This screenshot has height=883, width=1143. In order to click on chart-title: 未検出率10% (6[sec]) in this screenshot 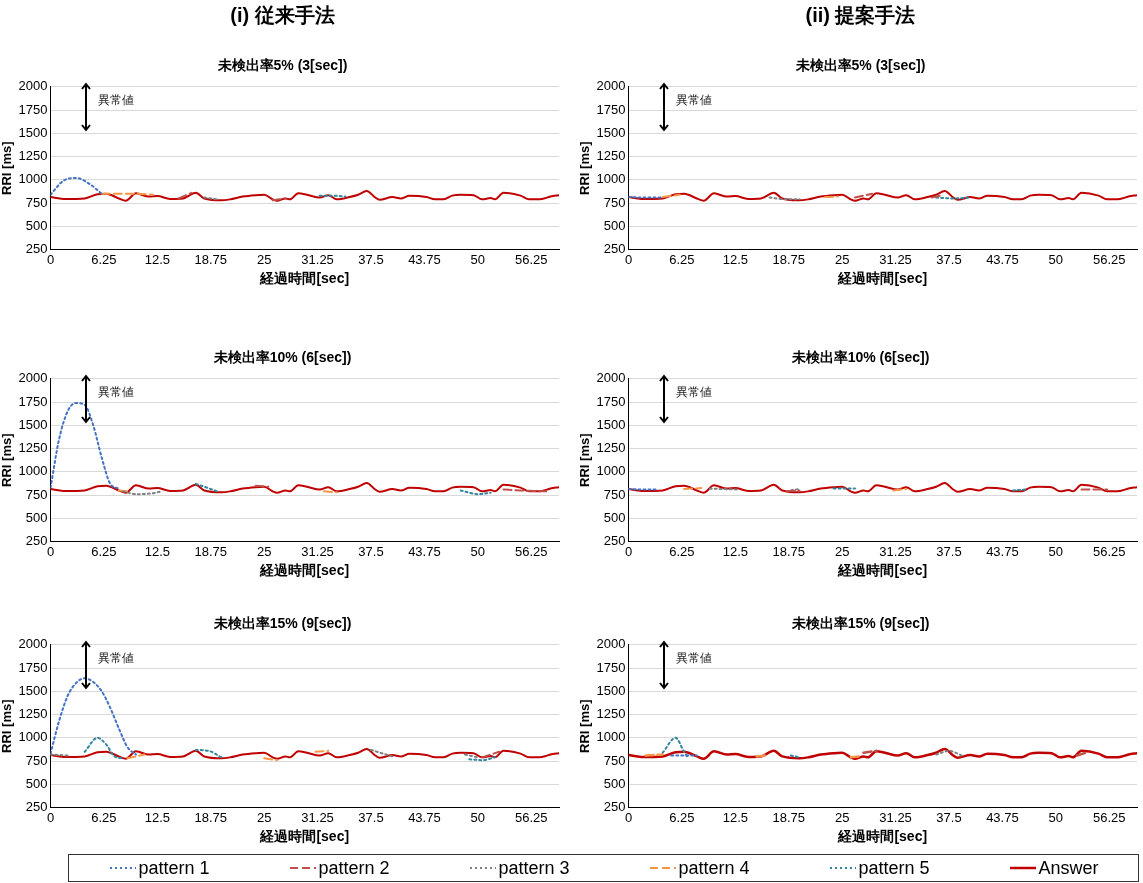, I will do `click(860, 357)`.